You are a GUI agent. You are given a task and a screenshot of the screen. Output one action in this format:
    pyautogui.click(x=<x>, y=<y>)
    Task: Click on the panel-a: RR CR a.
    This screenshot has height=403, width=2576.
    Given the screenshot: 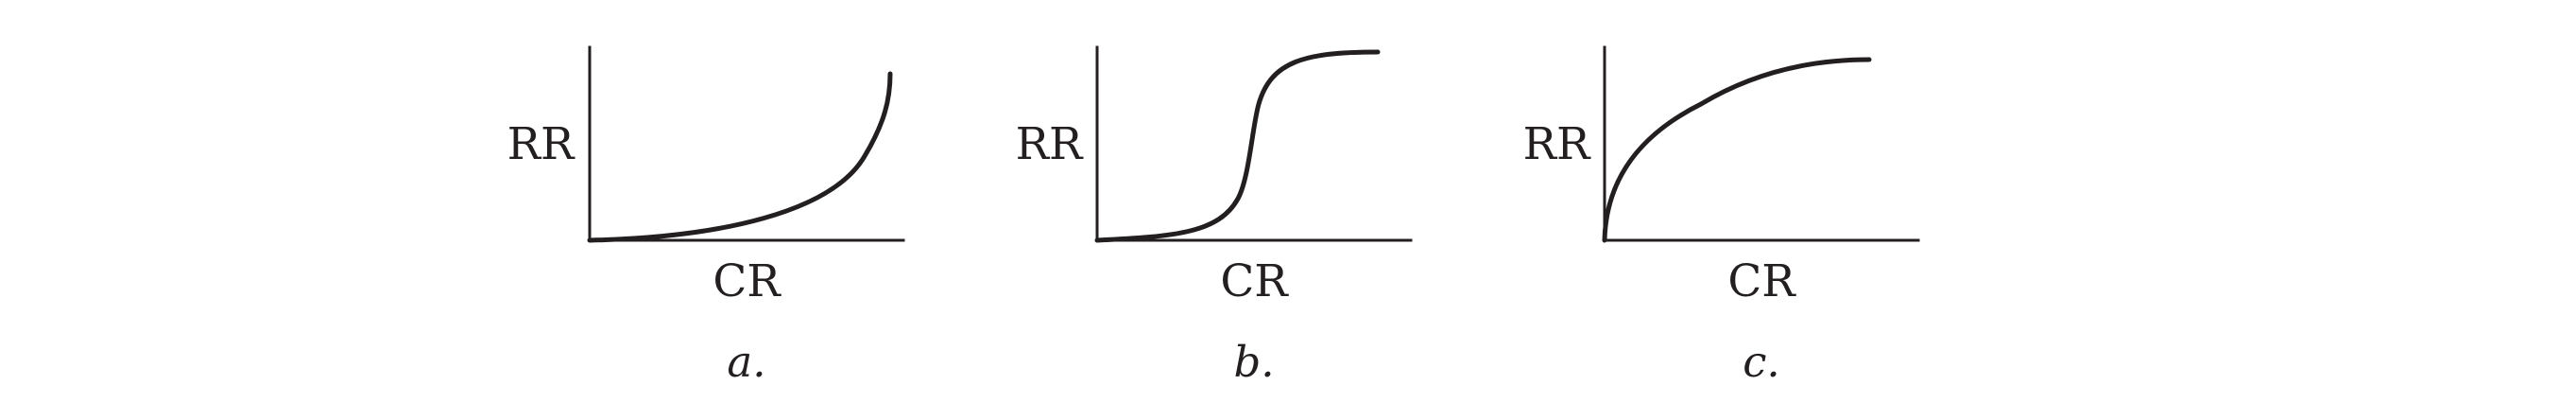 What is the action you would take?
    pyautogui.click(x=706, y=216)
    